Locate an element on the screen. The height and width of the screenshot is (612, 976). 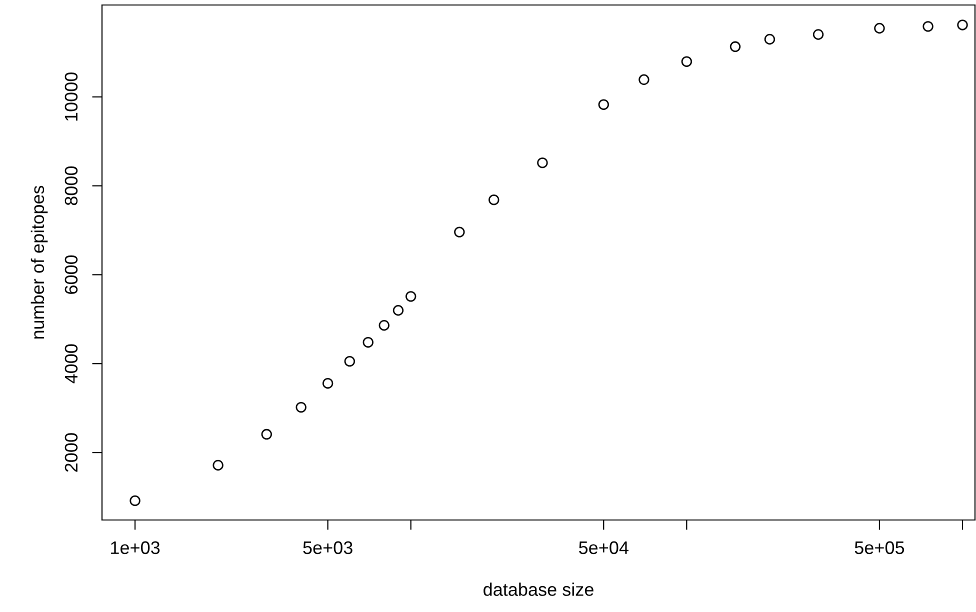
x-tick-label: 5e+05 is located at coordinates (879, 547).